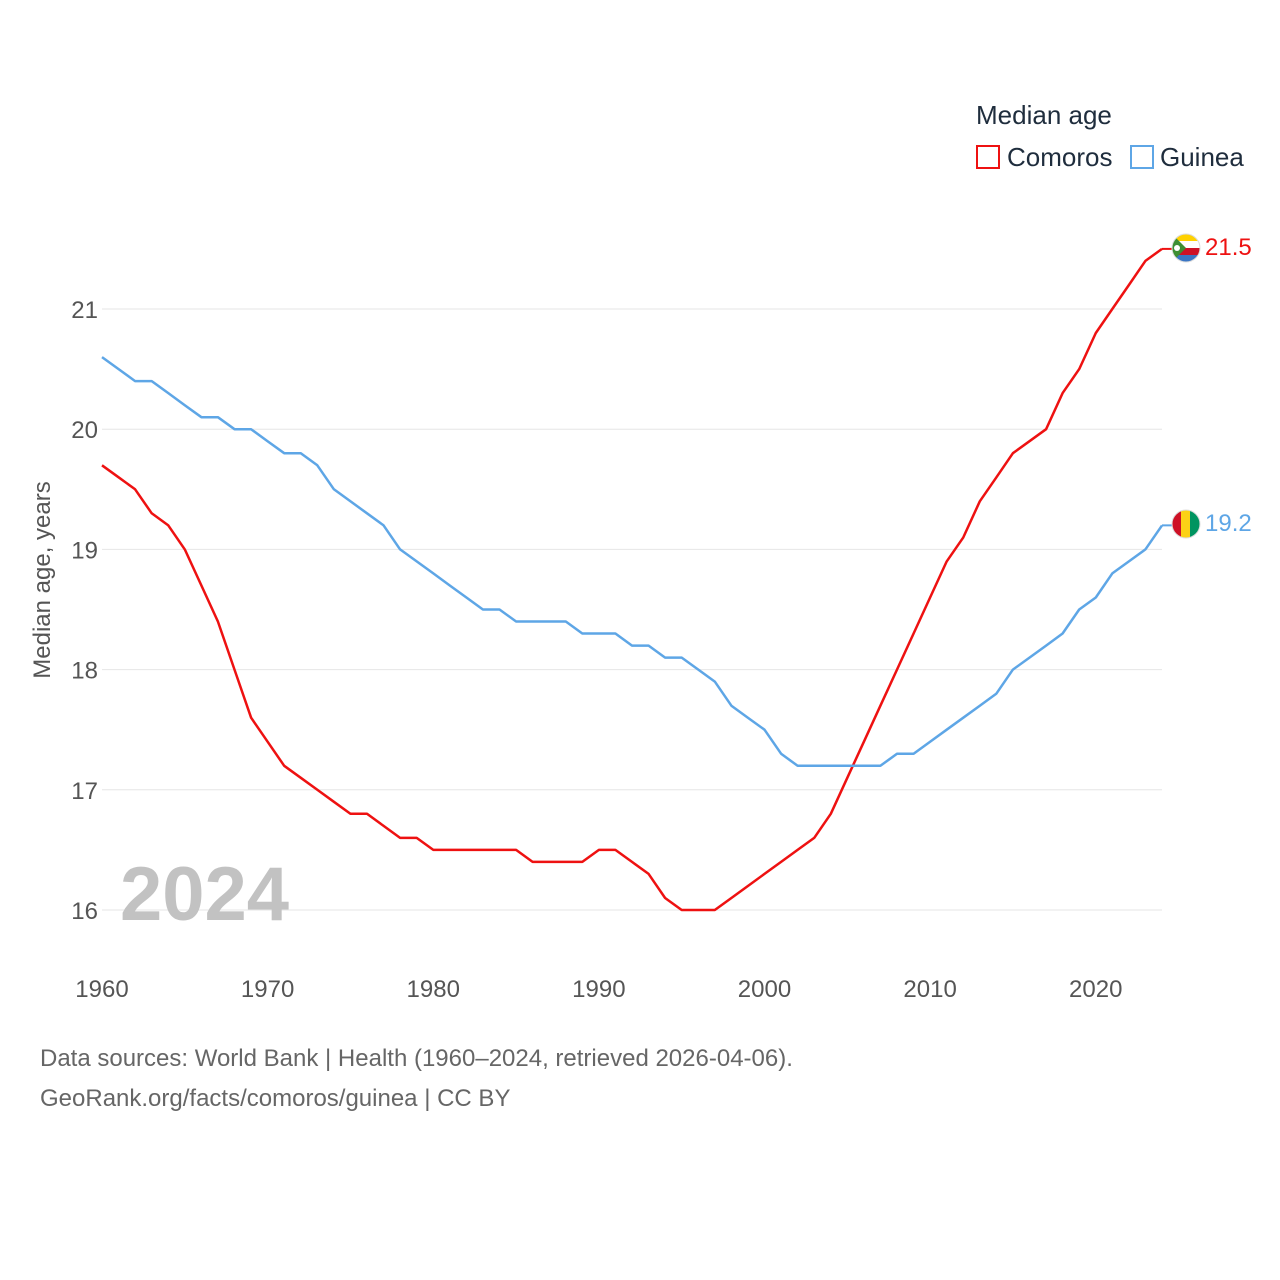 The height and width of the screenshot is (1280, 1280). I want to click on series-endpoints, so click(1167, 387).